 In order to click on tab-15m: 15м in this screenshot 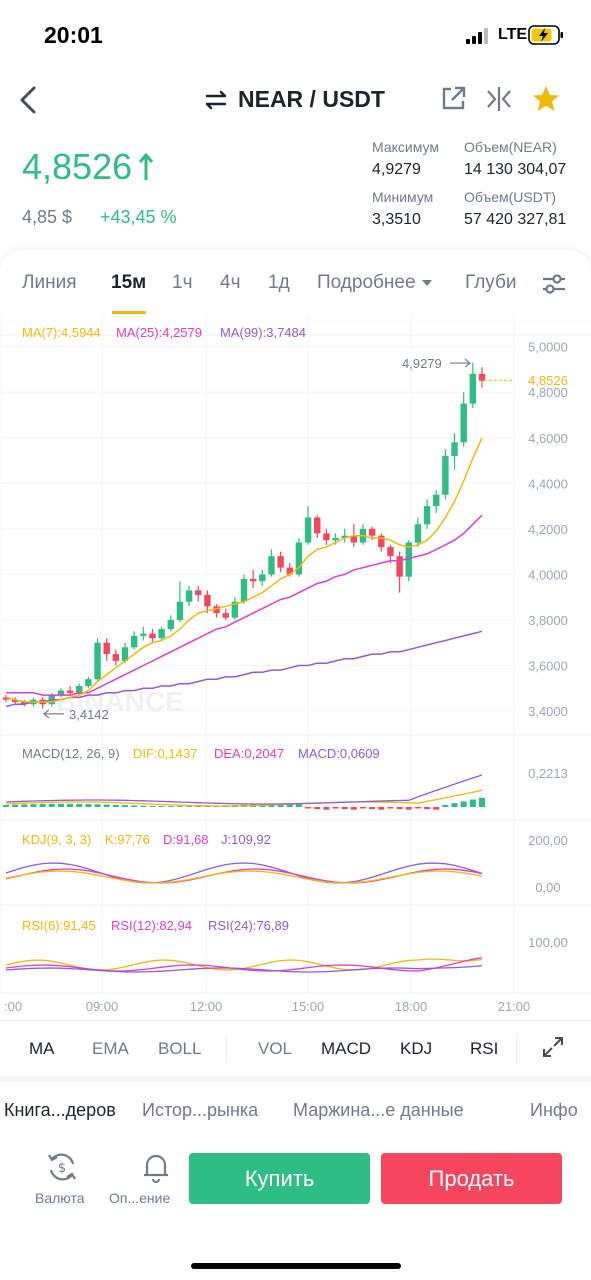, I will do `click(129, 282)`.